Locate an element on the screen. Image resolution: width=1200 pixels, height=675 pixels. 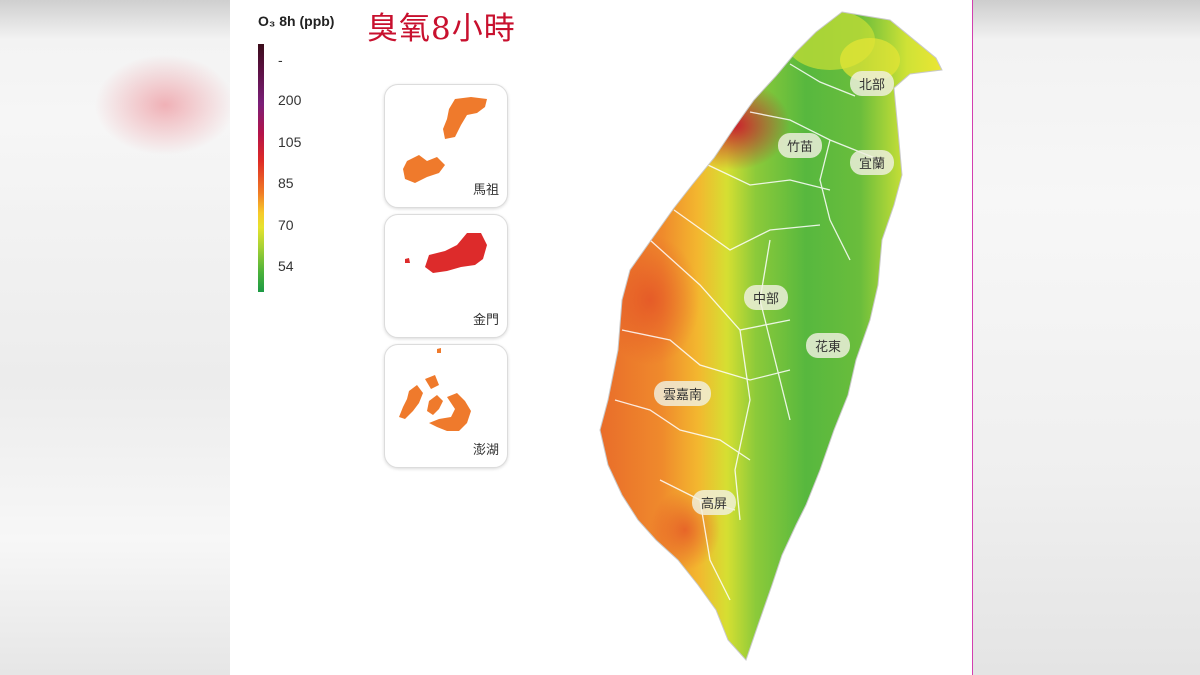
legend-tick-54: 54 is located at coordinates (286, 266).